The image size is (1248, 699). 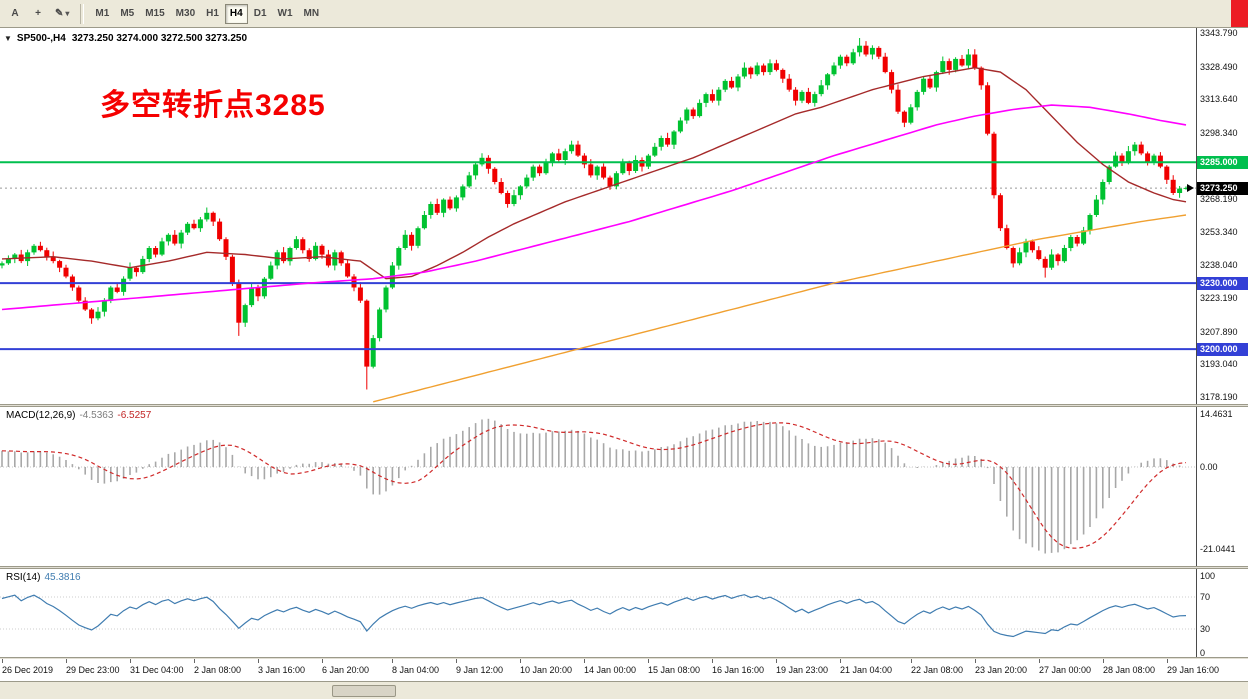 What do you see at coordinates (598, 613) in the screenshot?
I see `rsi-panel: RSI(14) 45.3816` at bounding box center [598, 613].